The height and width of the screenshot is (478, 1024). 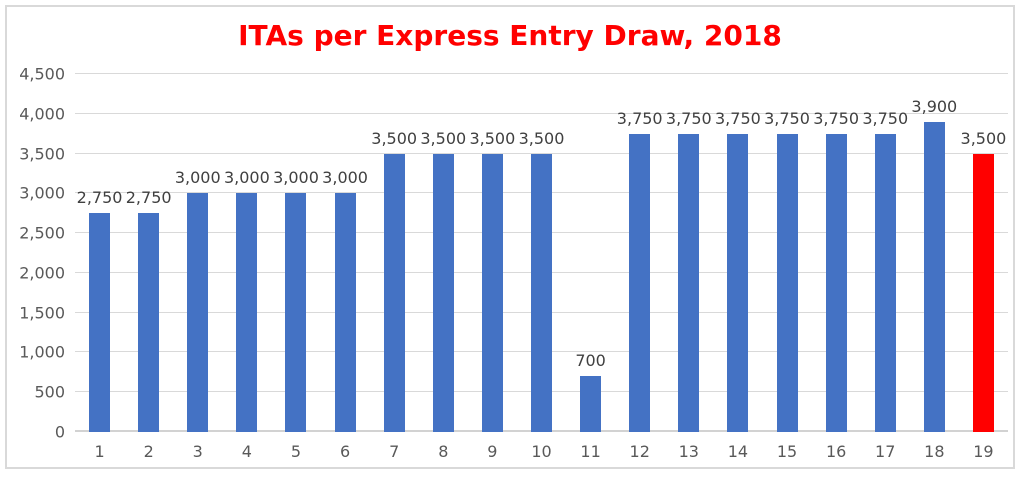 I want to click on y-tick-label: 4,000, so click(x=42, y=114).